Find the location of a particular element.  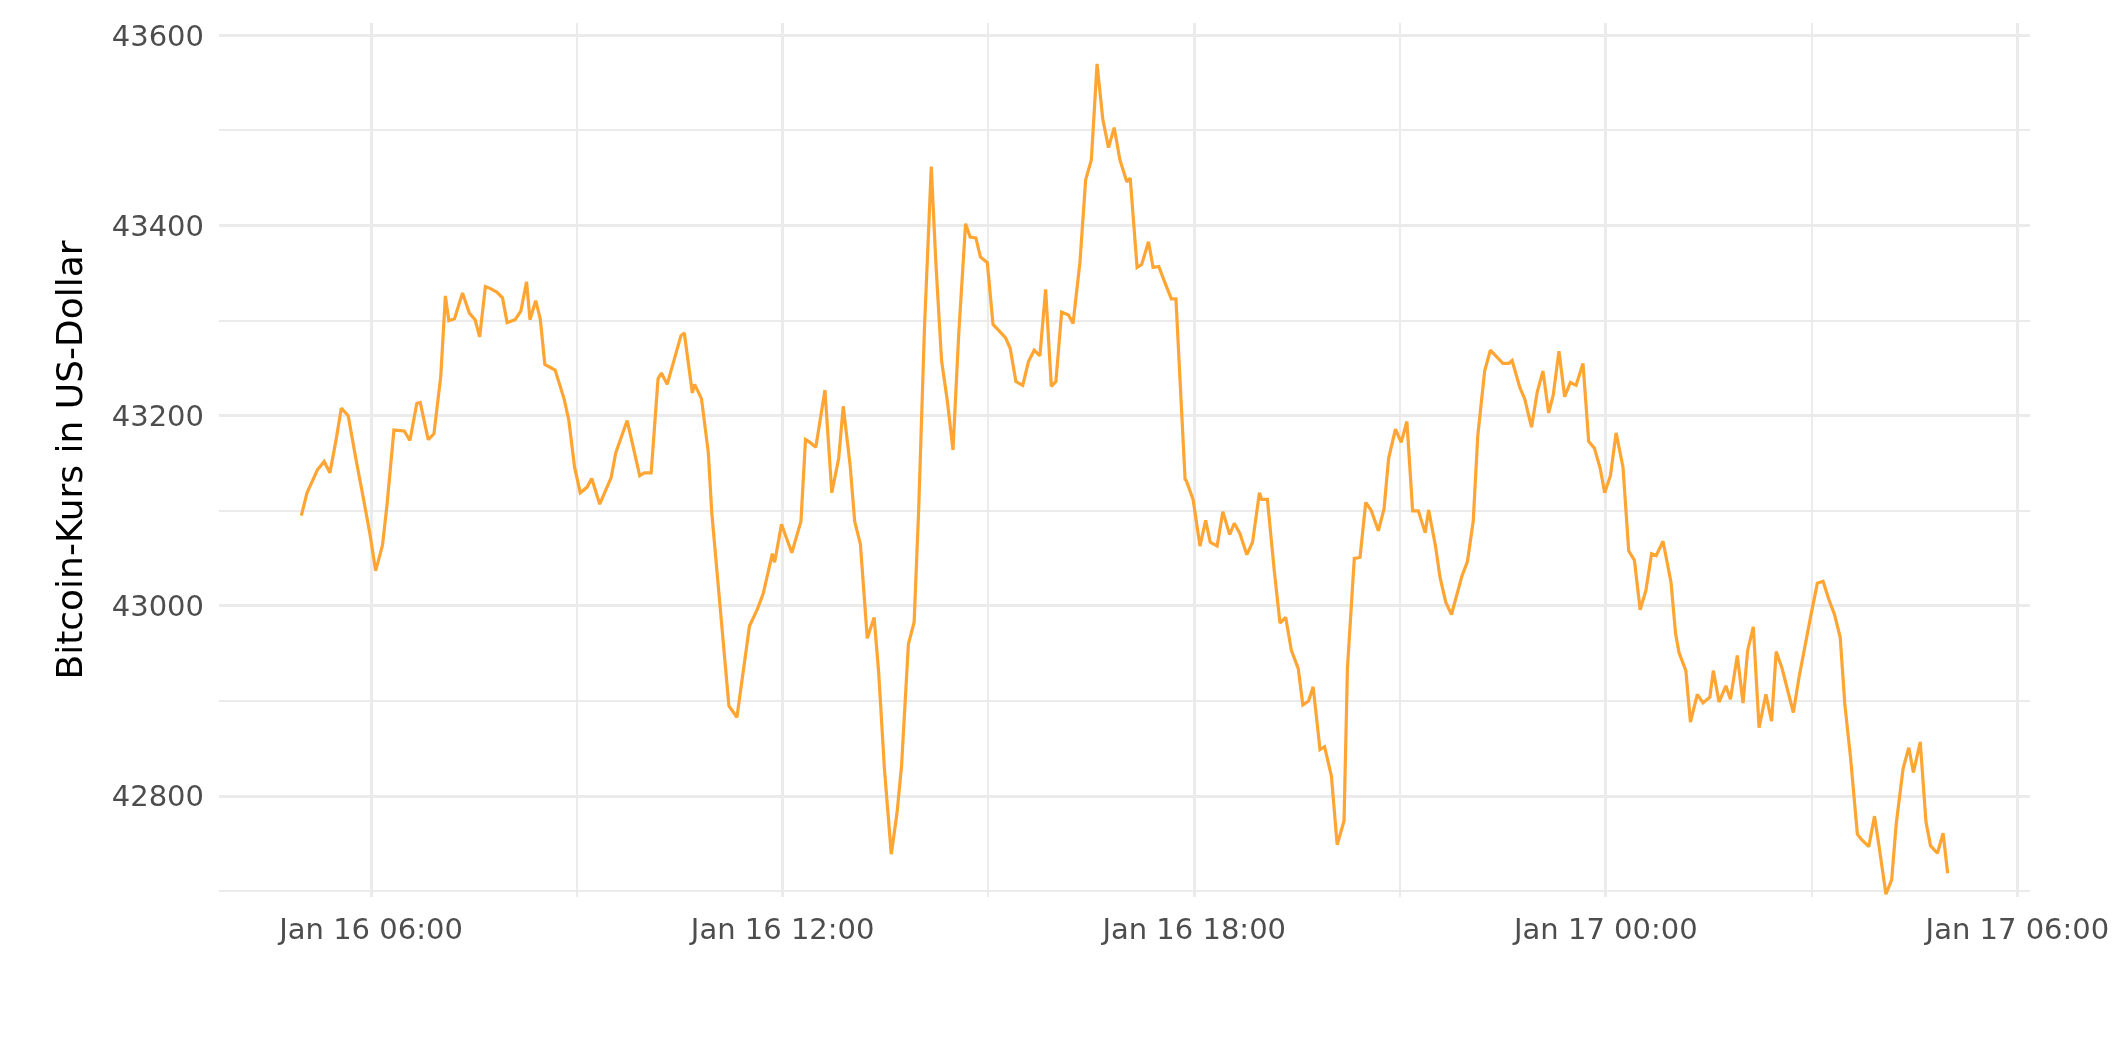

x-tick-label: Jan 16 18:00 is located at coordinates (1193, 929).